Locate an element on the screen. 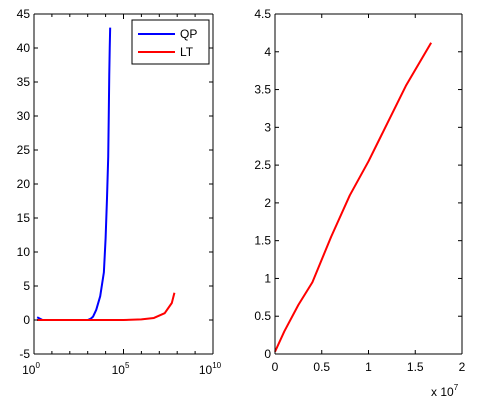  right-y-tick-label: 0 is located at coordinates (267, 354).